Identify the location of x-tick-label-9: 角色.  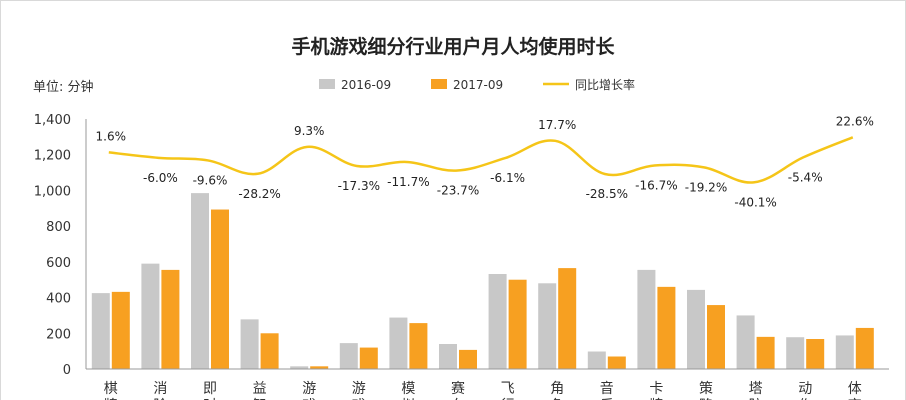
(557, 390).